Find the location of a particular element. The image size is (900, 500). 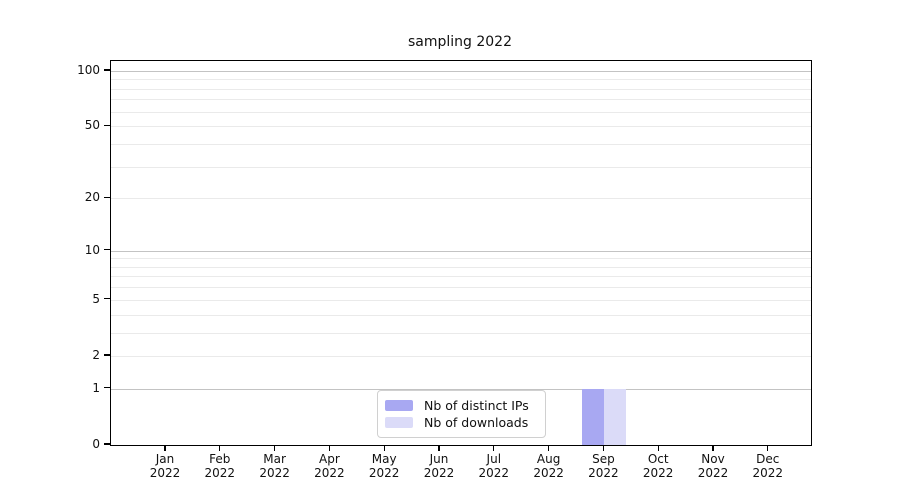

chart-title: sampling 2022 is located at coordinates (459, 42).